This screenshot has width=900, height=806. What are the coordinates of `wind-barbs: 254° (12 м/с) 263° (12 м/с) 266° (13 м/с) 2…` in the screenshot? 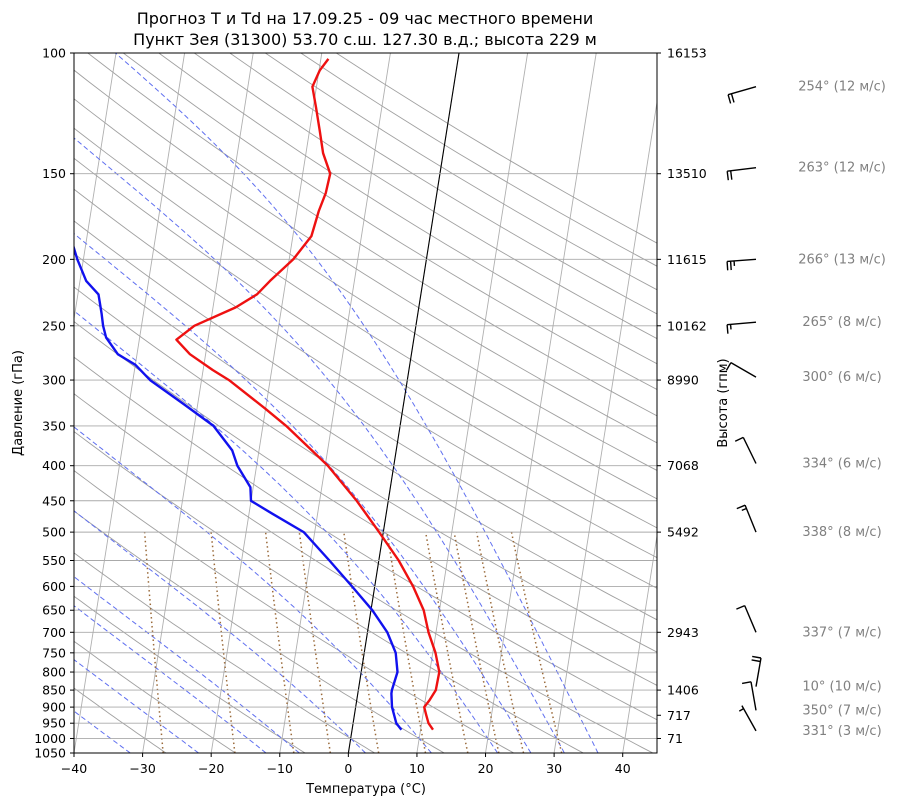 It's located at (805, 409).